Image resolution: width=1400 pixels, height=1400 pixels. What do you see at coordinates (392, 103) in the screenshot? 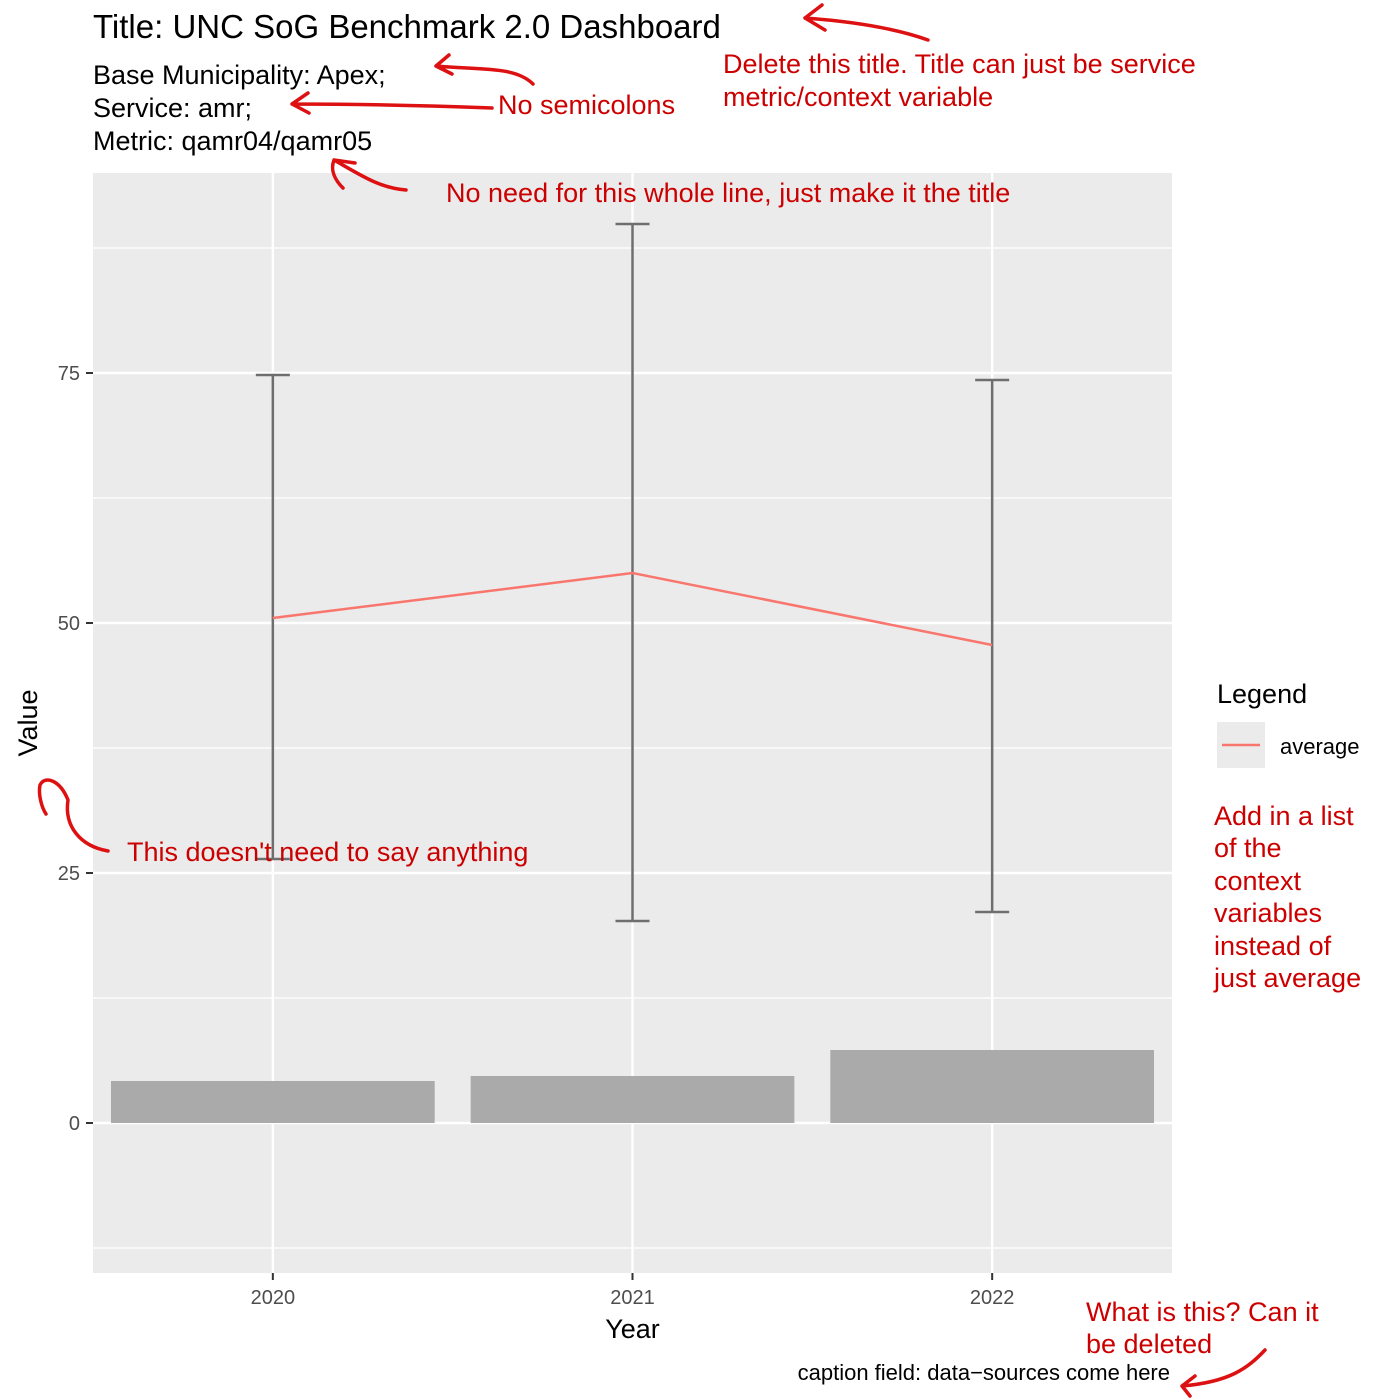
I see `arrow-service-icon` at bounding box center [392, 103].